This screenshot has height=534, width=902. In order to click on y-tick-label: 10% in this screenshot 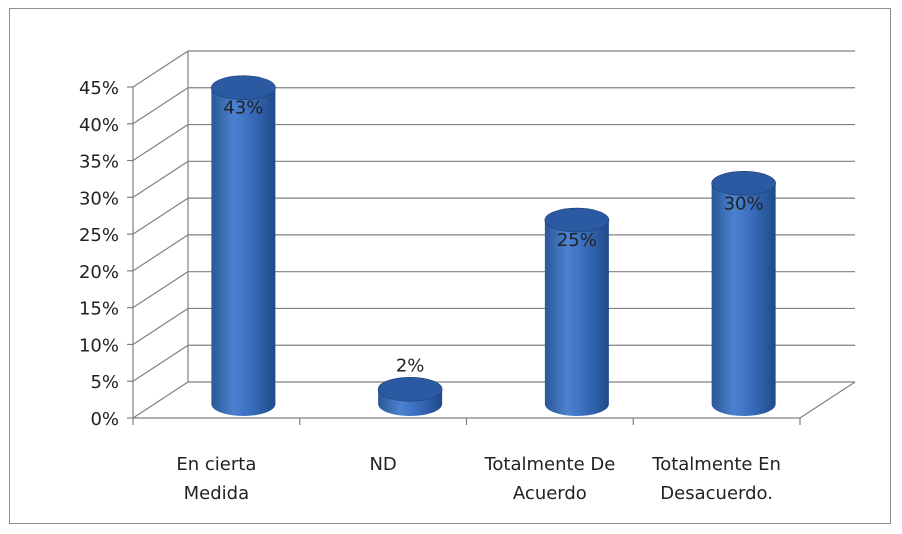, I will do `click(99, 345)`.